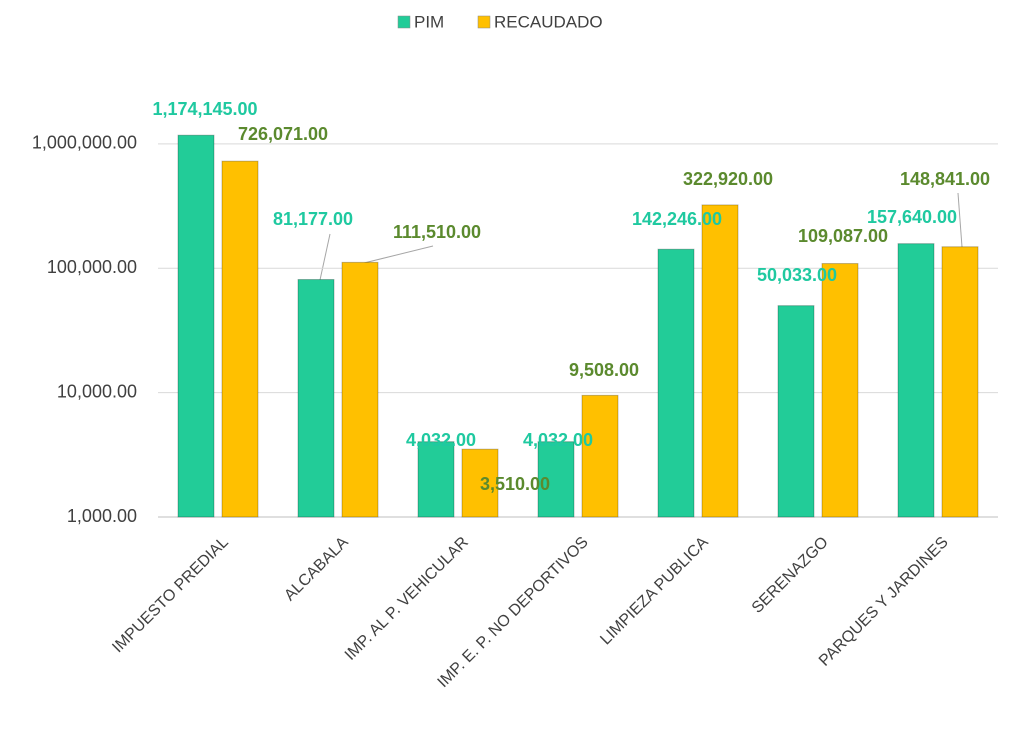  I want to click on legend-label: RECAUDADO, so click(548, 21).